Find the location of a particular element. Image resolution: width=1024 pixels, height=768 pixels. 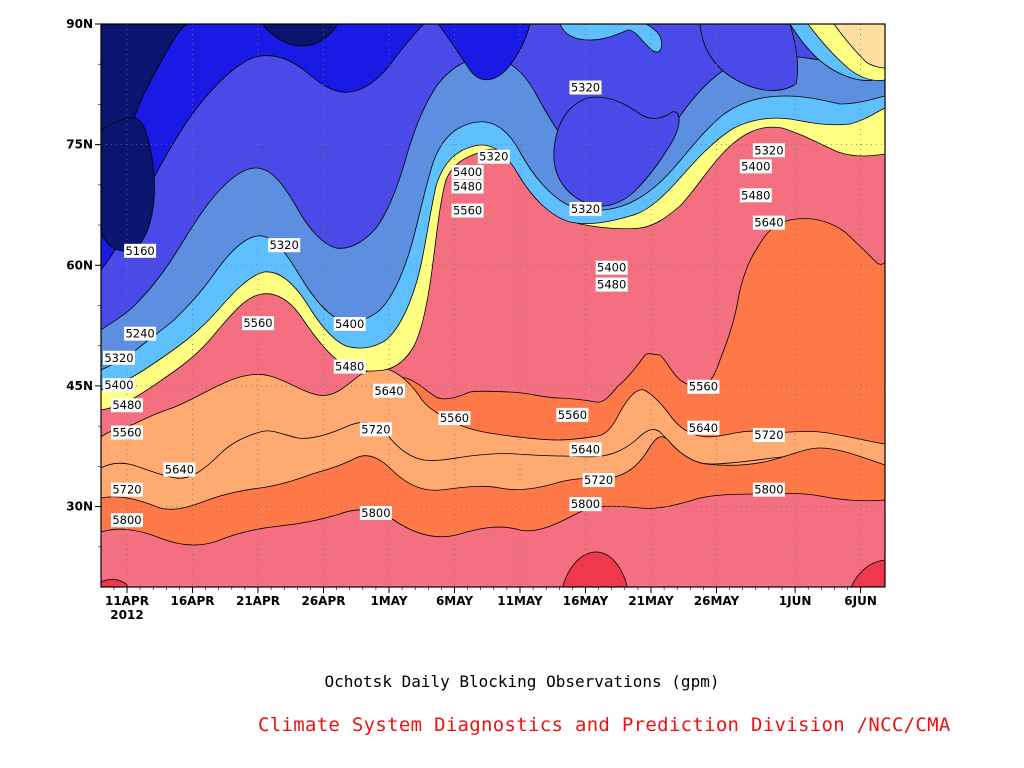

contour-label: 5240 is located at coordinates (140, 333).